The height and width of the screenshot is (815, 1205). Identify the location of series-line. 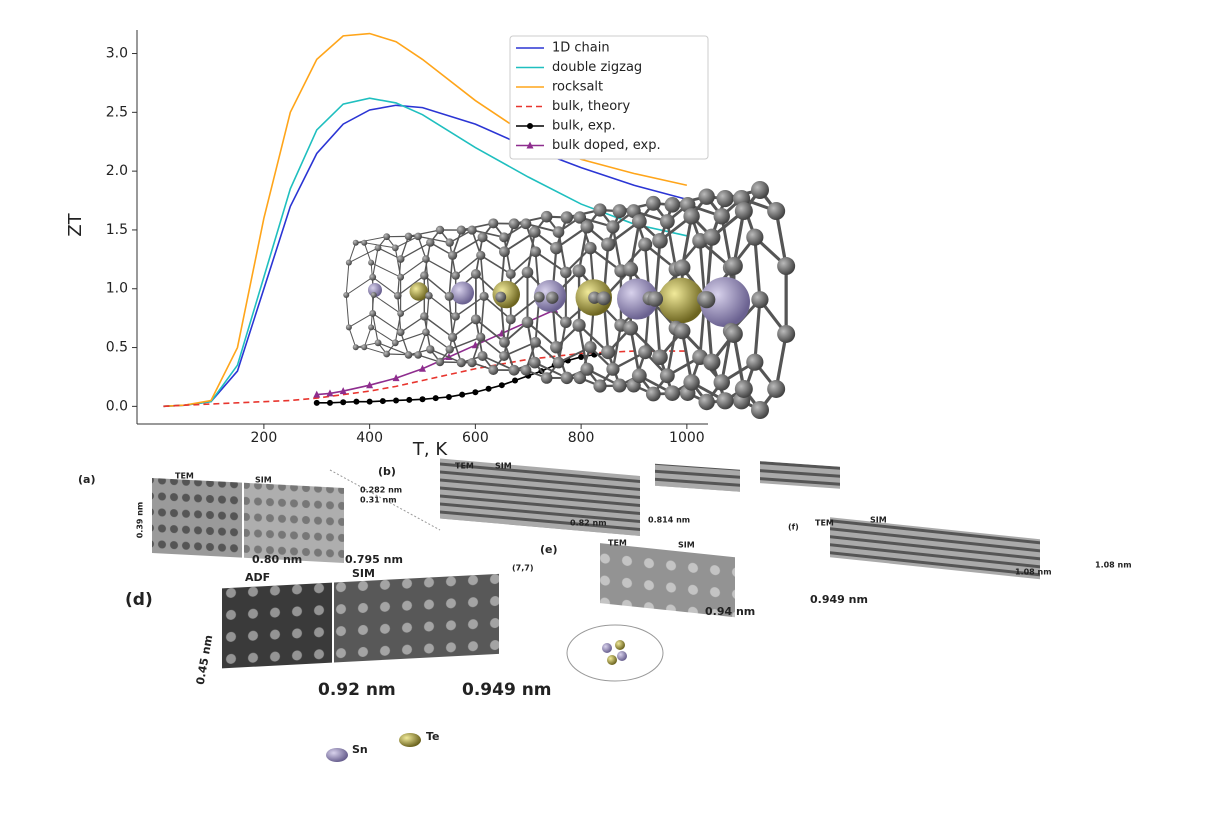
(425, 379).